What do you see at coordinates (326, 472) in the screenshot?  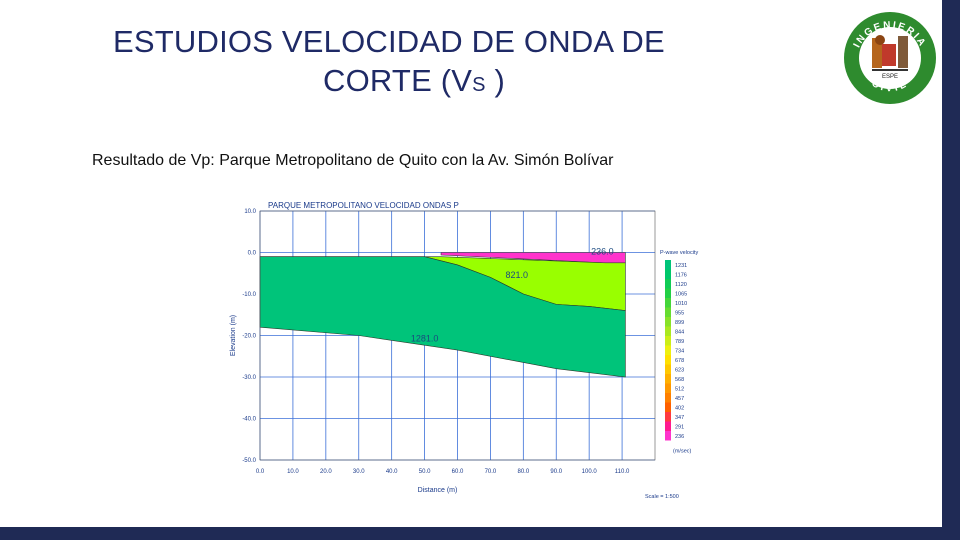 I see `x-tick-label: 20.0` at bounding box center [326, 472].